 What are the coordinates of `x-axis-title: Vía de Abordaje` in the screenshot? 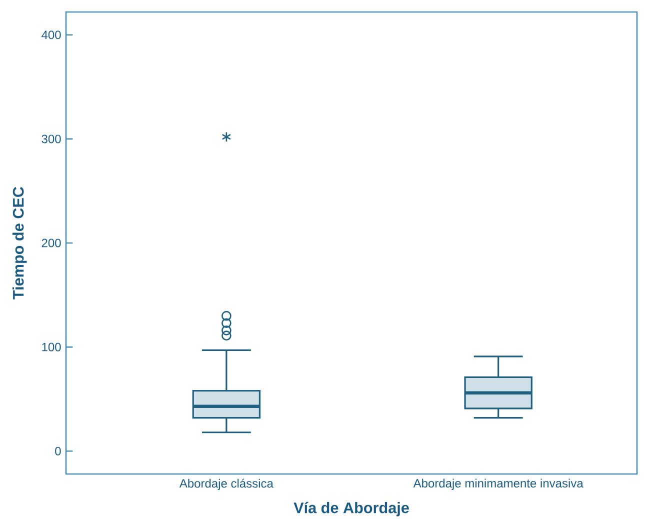 It's located at (351, 509).